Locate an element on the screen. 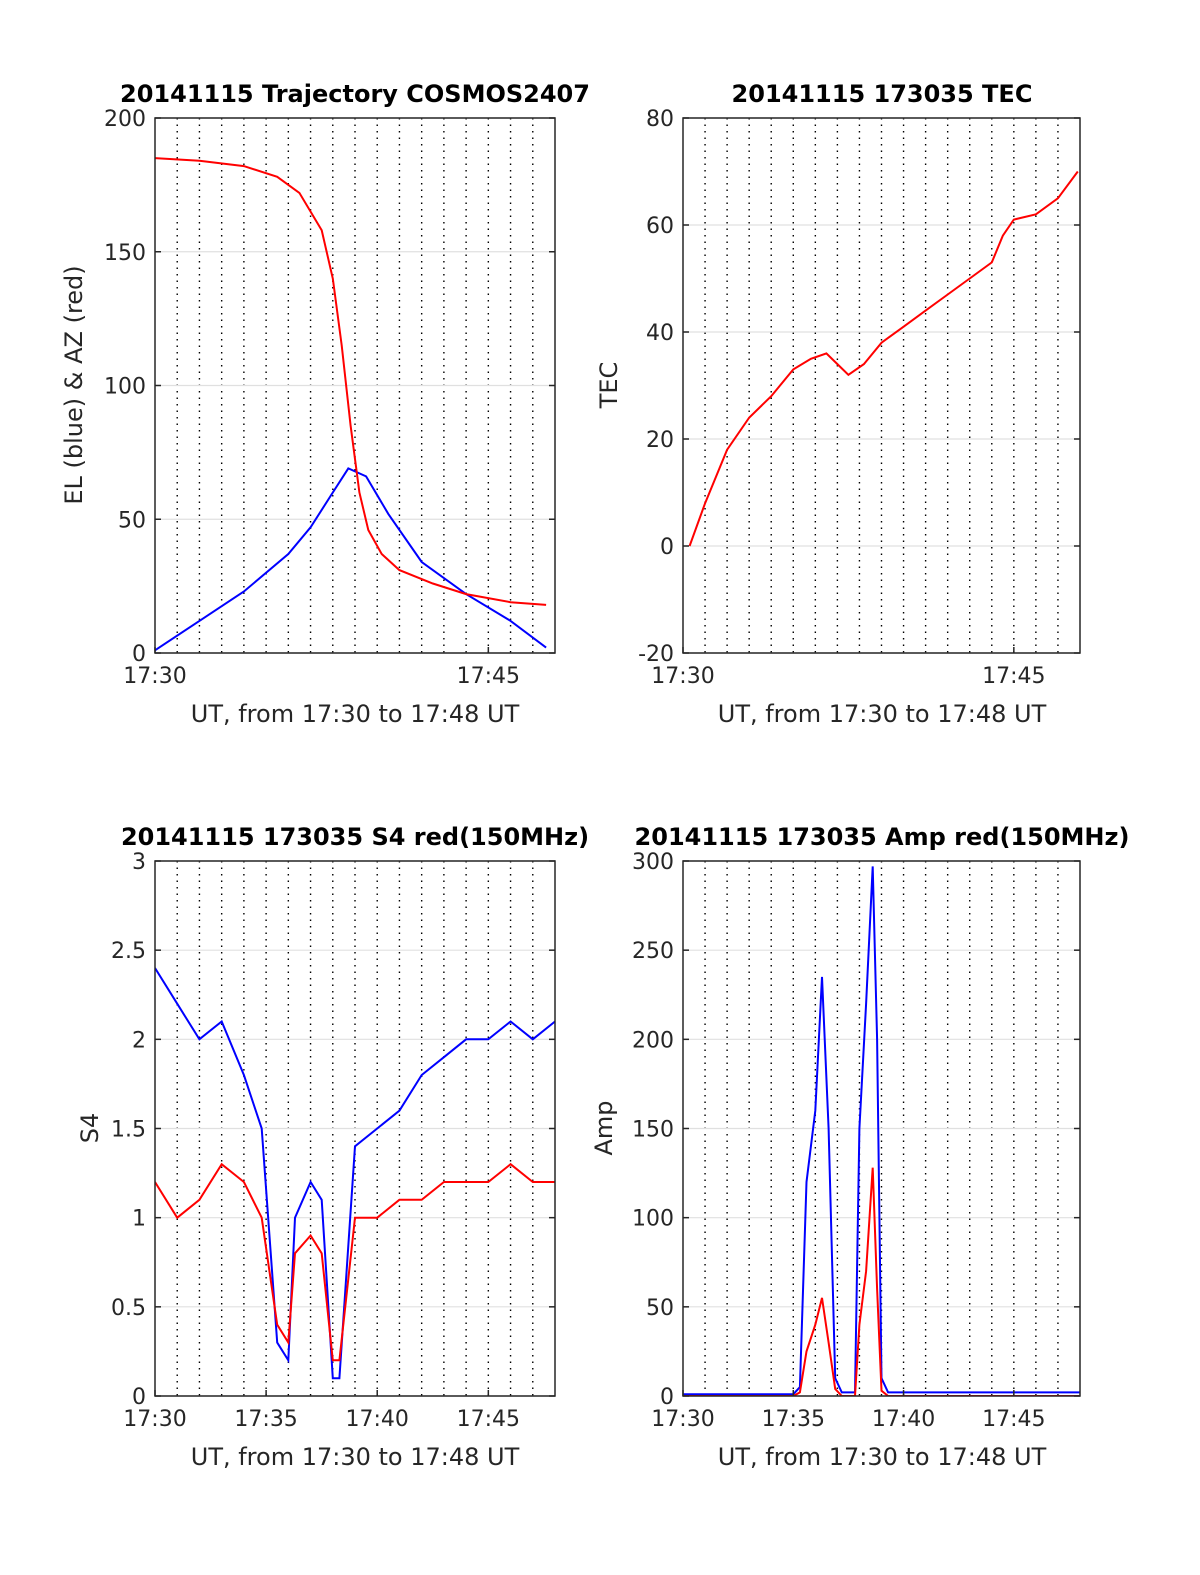  trajectory-xlabel: UT, from 17:30 to 17:48 UT is located at coordinates (355, 714).